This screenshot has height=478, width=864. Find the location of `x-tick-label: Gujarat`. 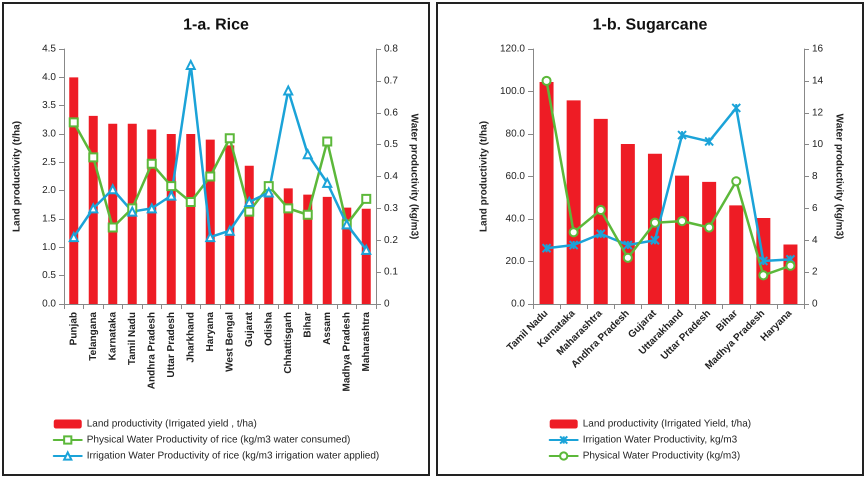

x-tick-label: Gujarat is located at coordinates (249, 329).